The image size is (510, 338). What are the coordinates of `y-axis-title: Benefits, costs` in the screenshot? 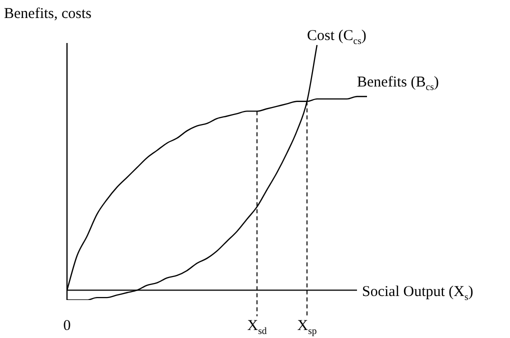 It's located at (48, 14).